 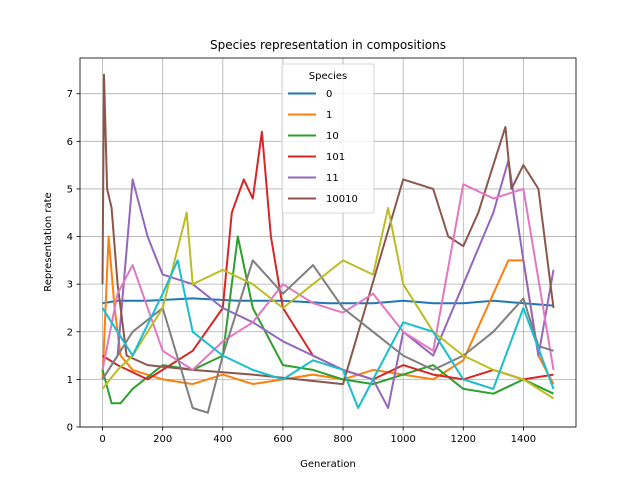 What do you see at coordinates (328, 76) in the screenshot?
I see `legend-title: Species` at bounding box center [328, 76].